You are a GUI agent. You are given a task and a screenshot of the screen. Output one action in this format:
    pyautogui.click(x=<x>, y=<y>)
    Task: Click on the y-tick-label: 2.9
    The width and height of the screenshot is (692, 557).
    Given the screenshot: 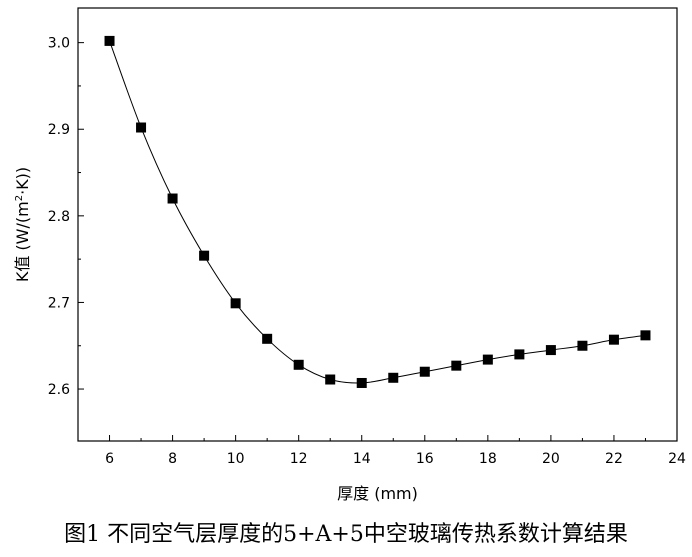 What is the action you would take?
    pyautogui.click(x=59, y=130)
    